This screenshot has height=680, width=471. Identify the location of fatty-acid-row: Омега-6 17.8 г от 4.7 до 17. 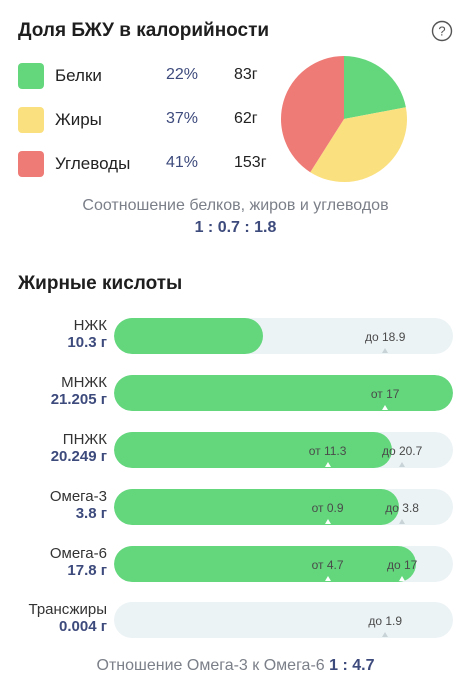
(235, 564).